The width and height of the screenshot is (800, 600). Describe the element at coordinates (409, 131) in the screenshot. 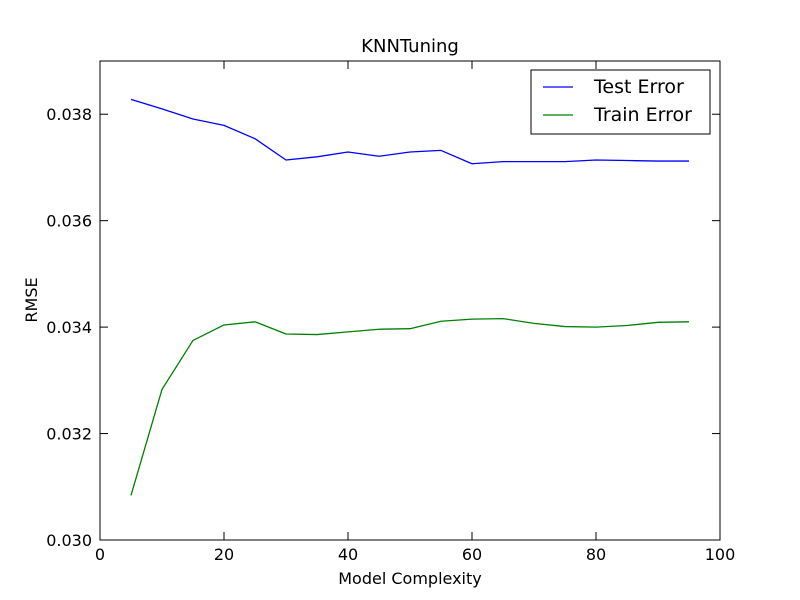

I see `series-line-test-error` at that location.